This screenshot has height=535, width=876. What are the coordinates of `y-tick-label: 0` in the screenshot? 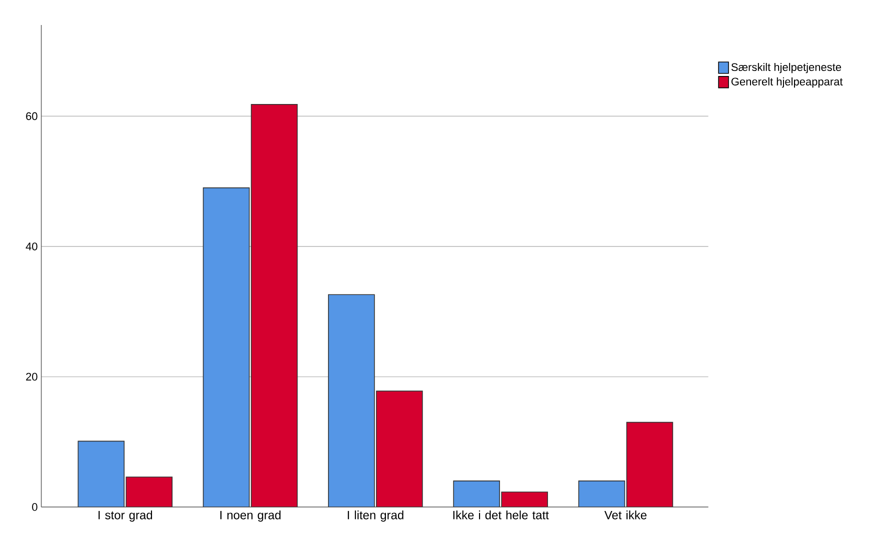 It's located at (35, 507).